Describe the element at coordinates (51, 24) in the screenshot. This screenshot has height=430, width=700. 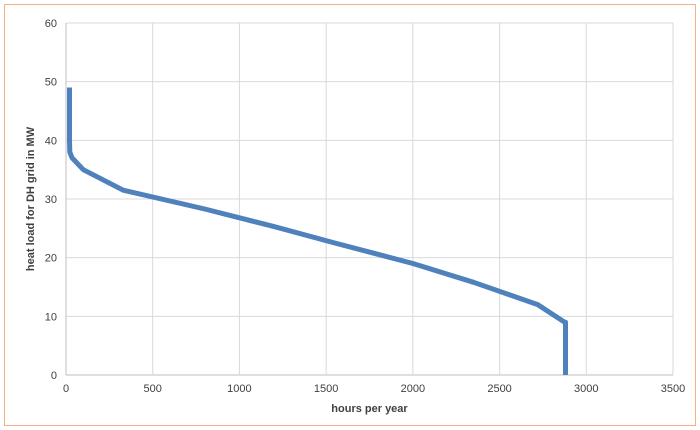
I see `y-tick-label: 60` at that location.